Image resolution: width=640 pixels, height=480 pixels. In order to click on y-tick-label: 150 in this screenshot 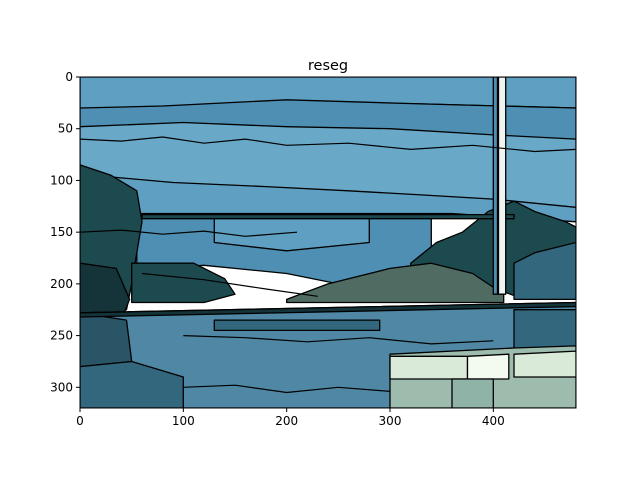, I will do `click(61, 232)`.